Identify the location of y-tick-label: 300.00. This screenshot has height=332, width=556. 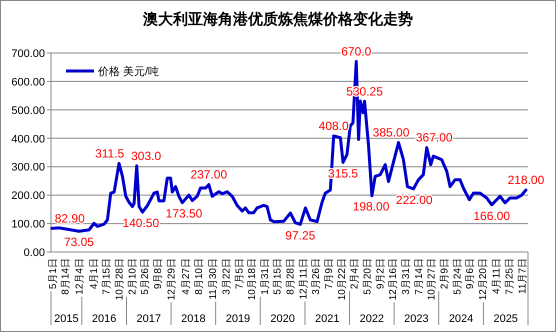
(28, 168).